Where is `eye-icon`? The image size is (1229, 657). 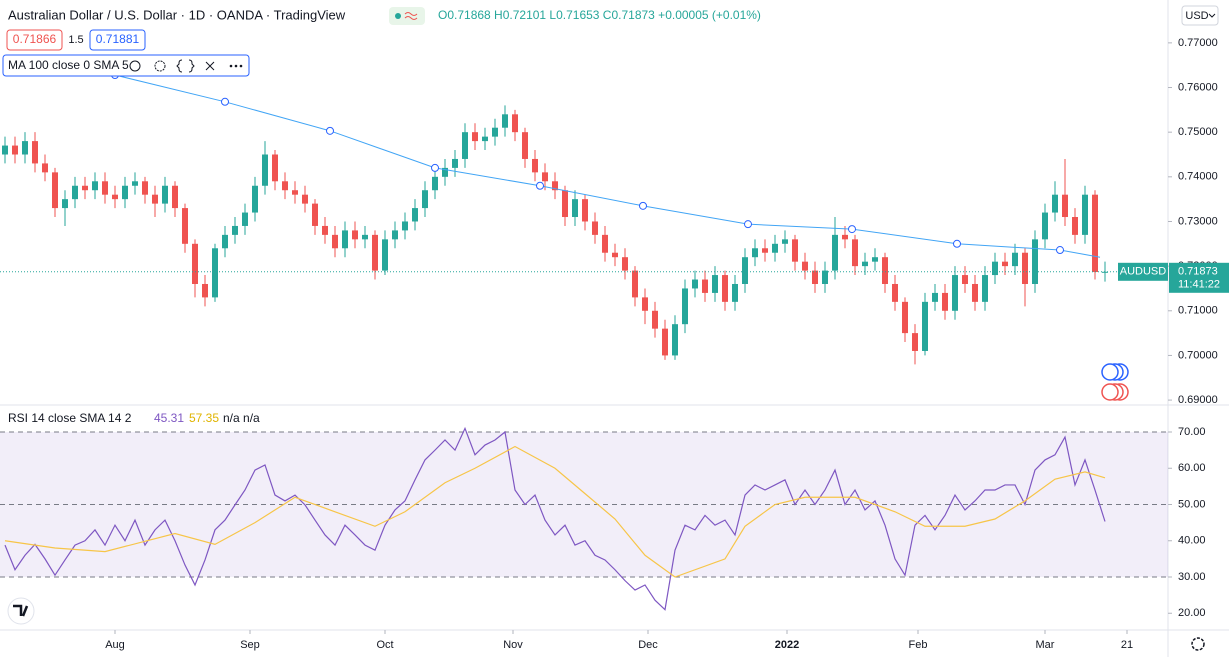
eye-icon is located at coordinates (135, 66).